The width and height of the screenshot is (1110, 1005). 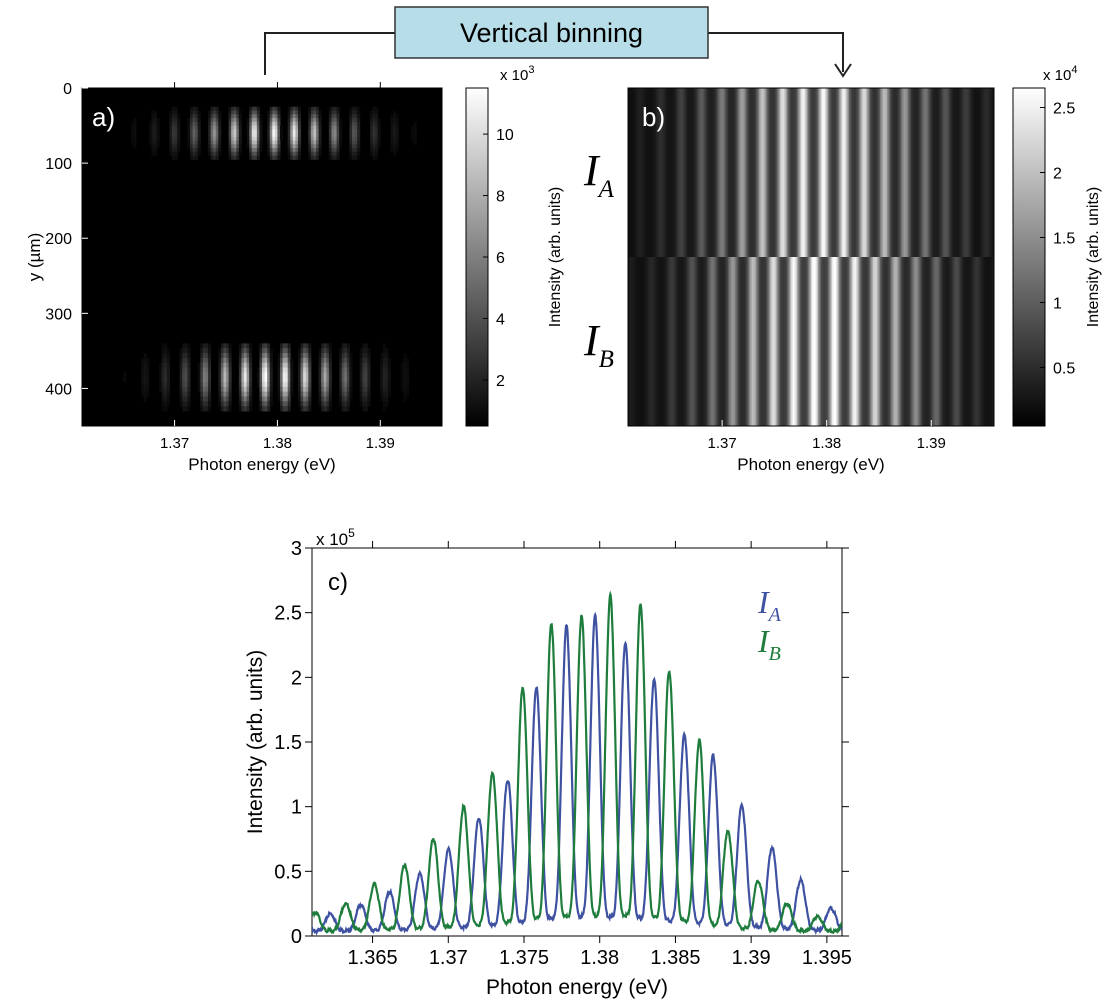 I want to click on panel-c-xlabel: Photon energy (eV), so click(x=577, y=987).